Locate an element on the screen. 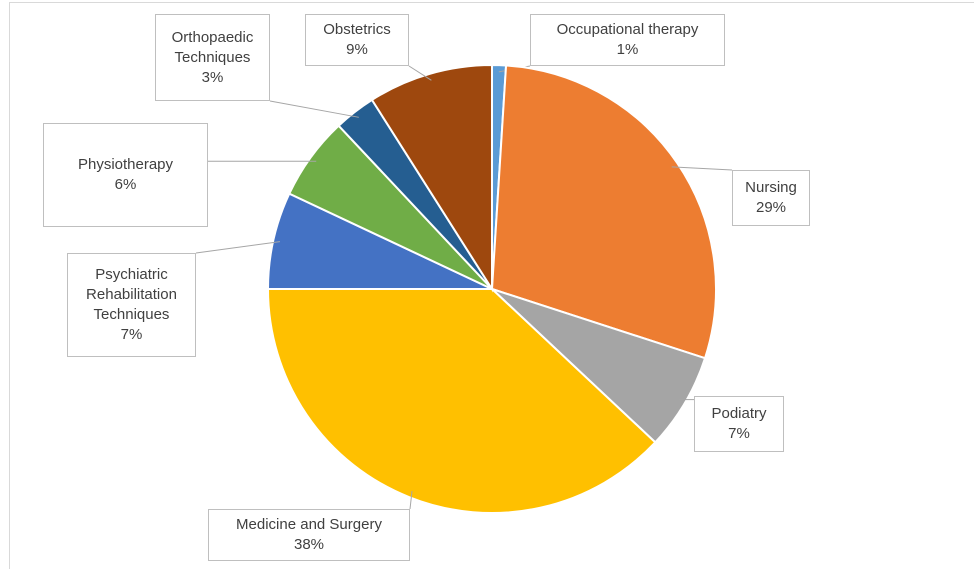  data-label: Nursing 29% is located at coordinates (771, 198).